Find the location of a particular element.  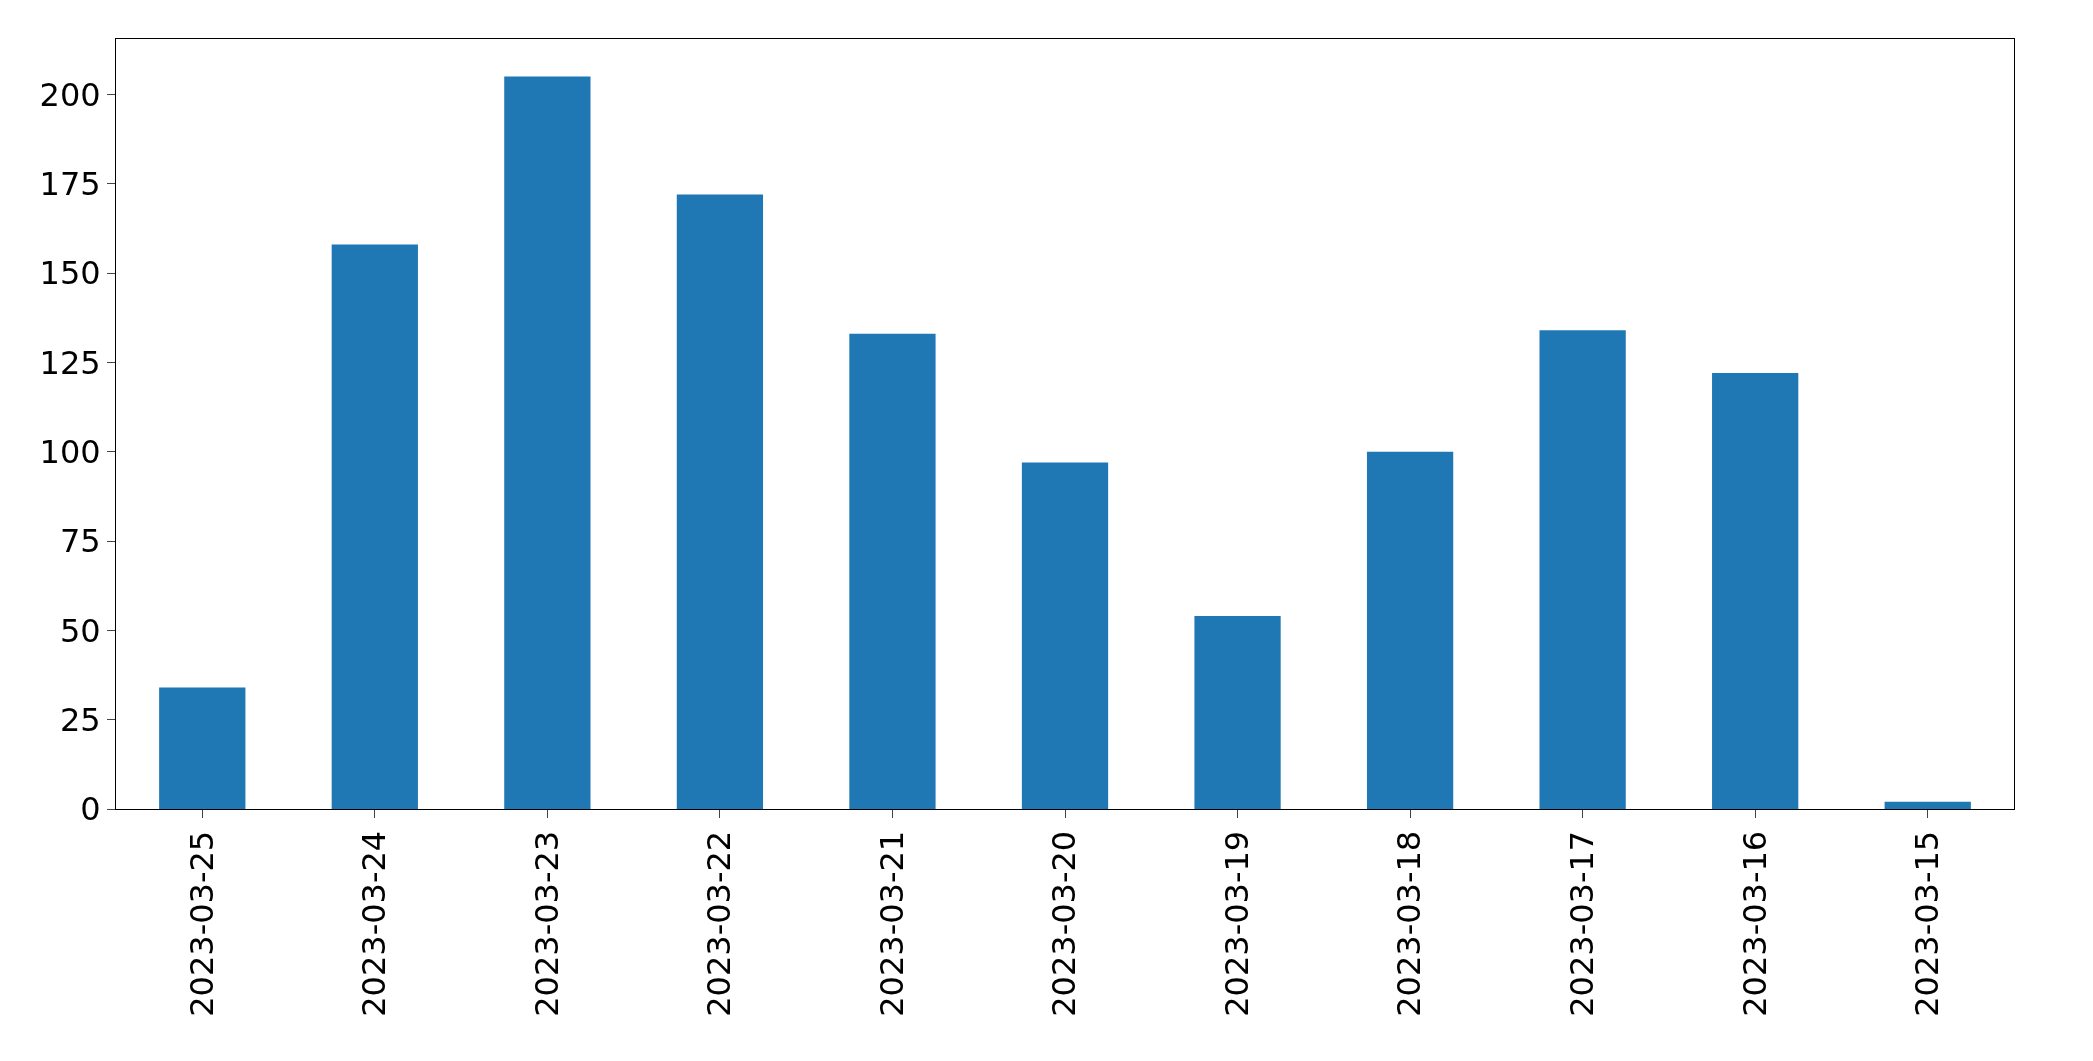

y-tick-label: 125 is located at coordinates (70, 362).